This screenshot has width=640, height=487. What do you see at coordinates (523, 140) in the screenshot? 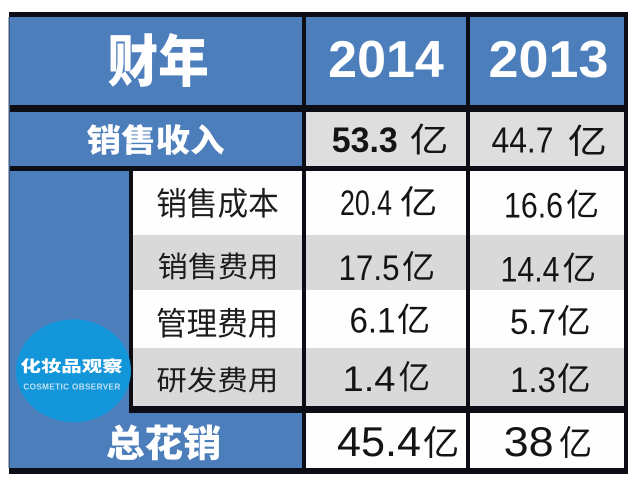
I see `svg-text: 44.7` at bounding box center [523, 140].